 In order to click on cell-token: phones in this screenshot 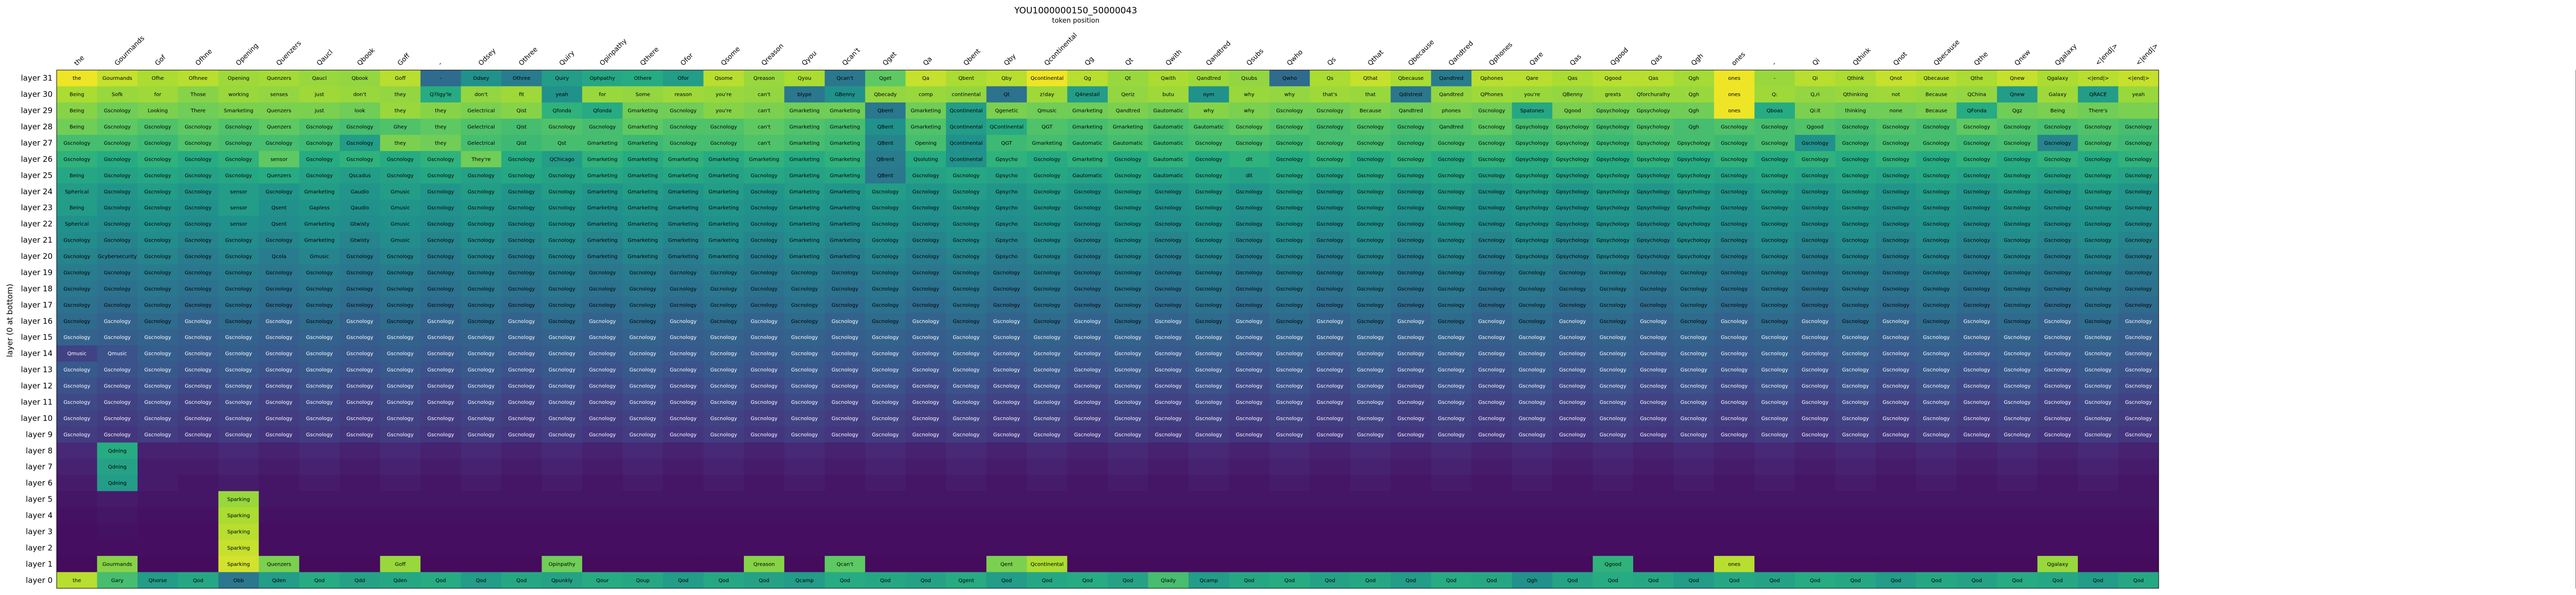, I will do `click(1451, 111)`.